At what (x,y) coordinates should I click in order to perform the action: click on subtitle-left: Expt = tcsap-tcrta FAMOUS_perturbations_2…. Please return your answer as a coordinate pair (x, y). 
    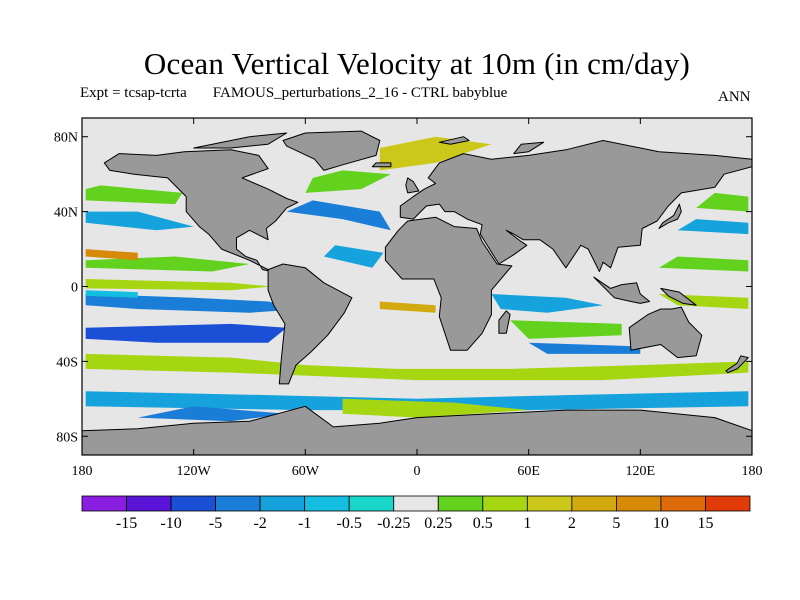
    Looking at the image, I should click on (293, 93).